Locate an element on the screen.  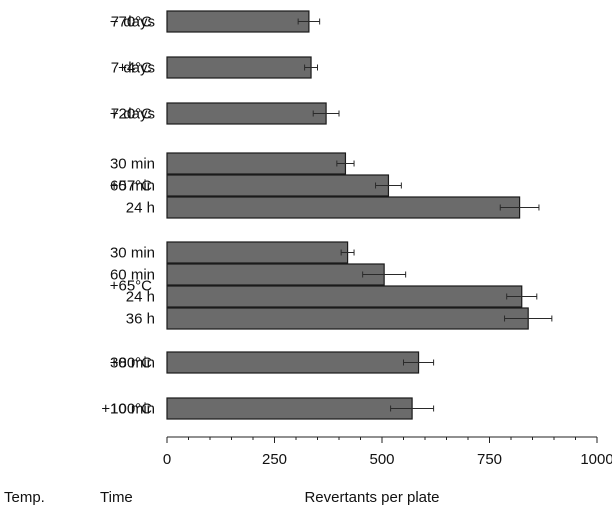
time-column-header: Time is located at coordinates (116, 497).